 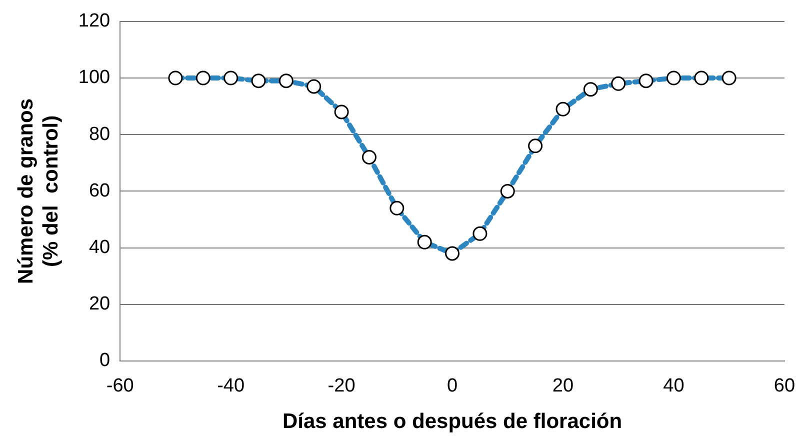 What do you see at coordinates (94, 77) in the screenshot?
I see `y-tick-label: 100` at bounding box center [94, 77].